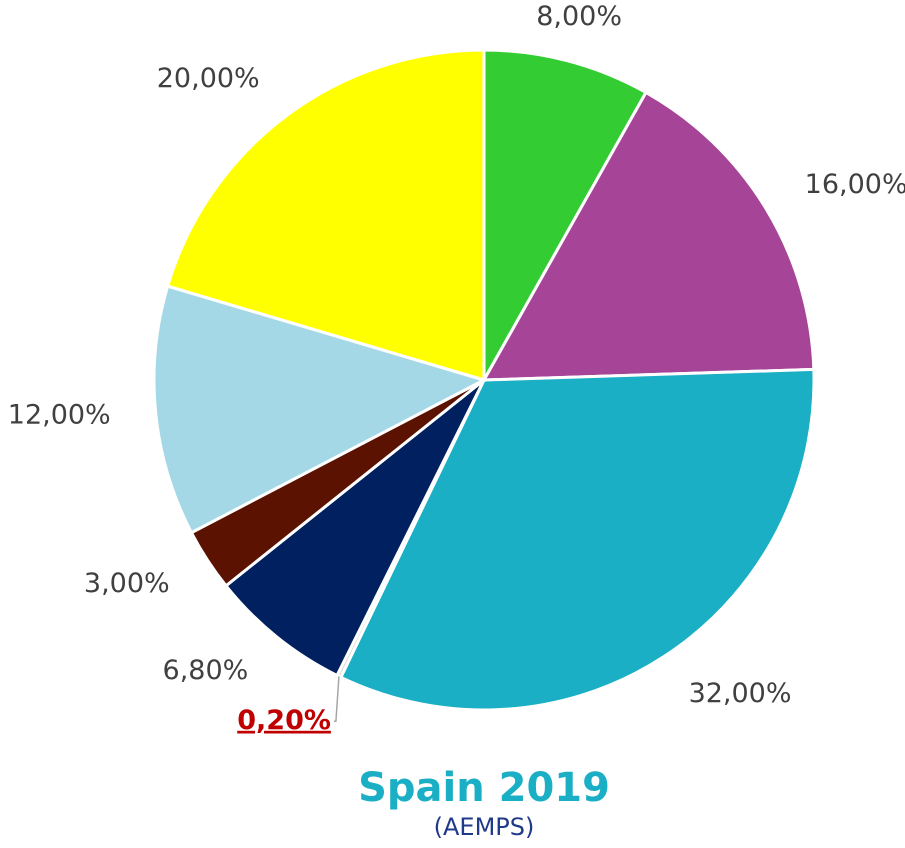 This screenshot has width=905, height=848. I want to click on leader-line, so click(336, 699).